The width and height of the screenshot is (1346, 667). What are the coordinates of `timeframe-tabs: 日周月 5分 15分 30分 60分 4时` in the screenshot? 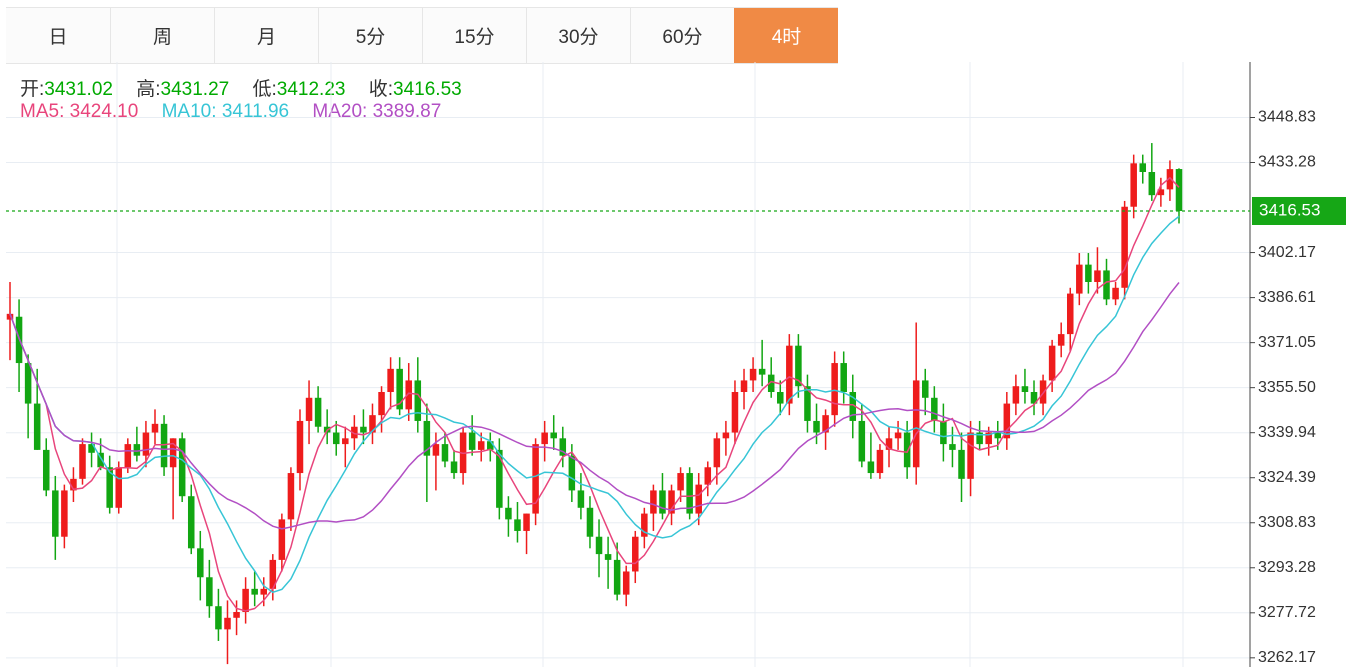 It's located at (422, 35).